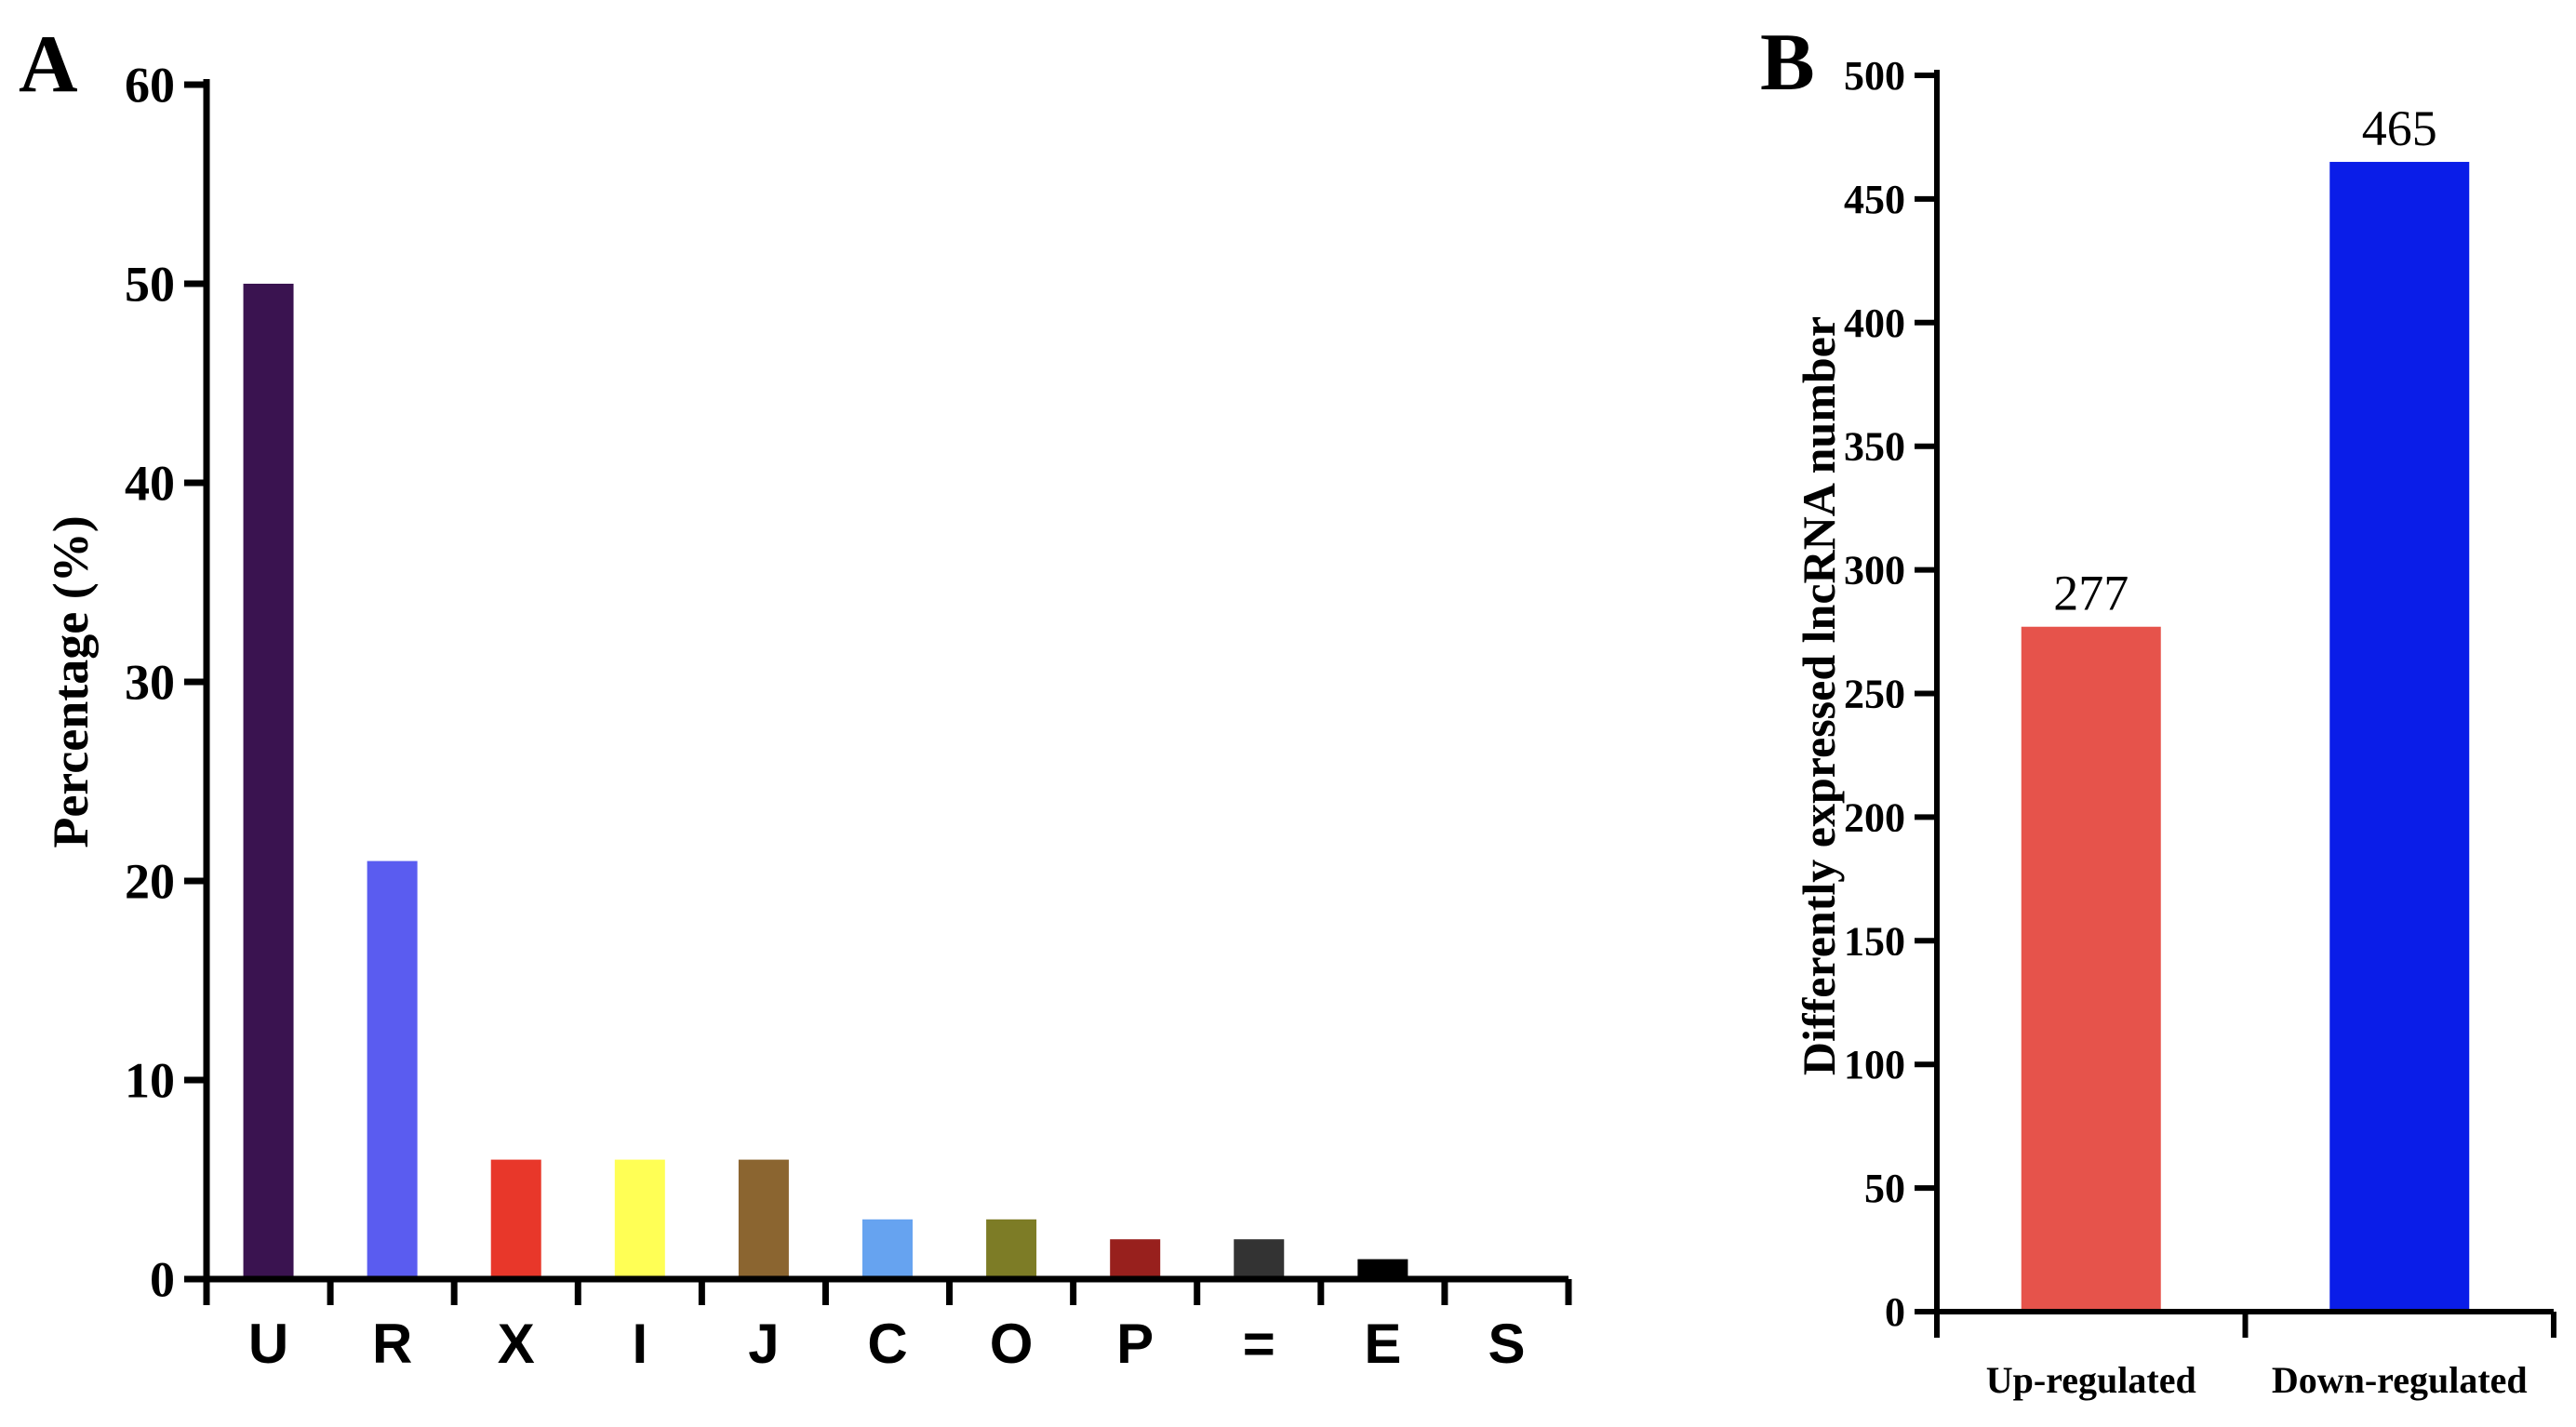 The image size is (2576, 1427). Describe the element at coordinates (1787, 63) in the screenshot. I see `panel-label: B` at that location.